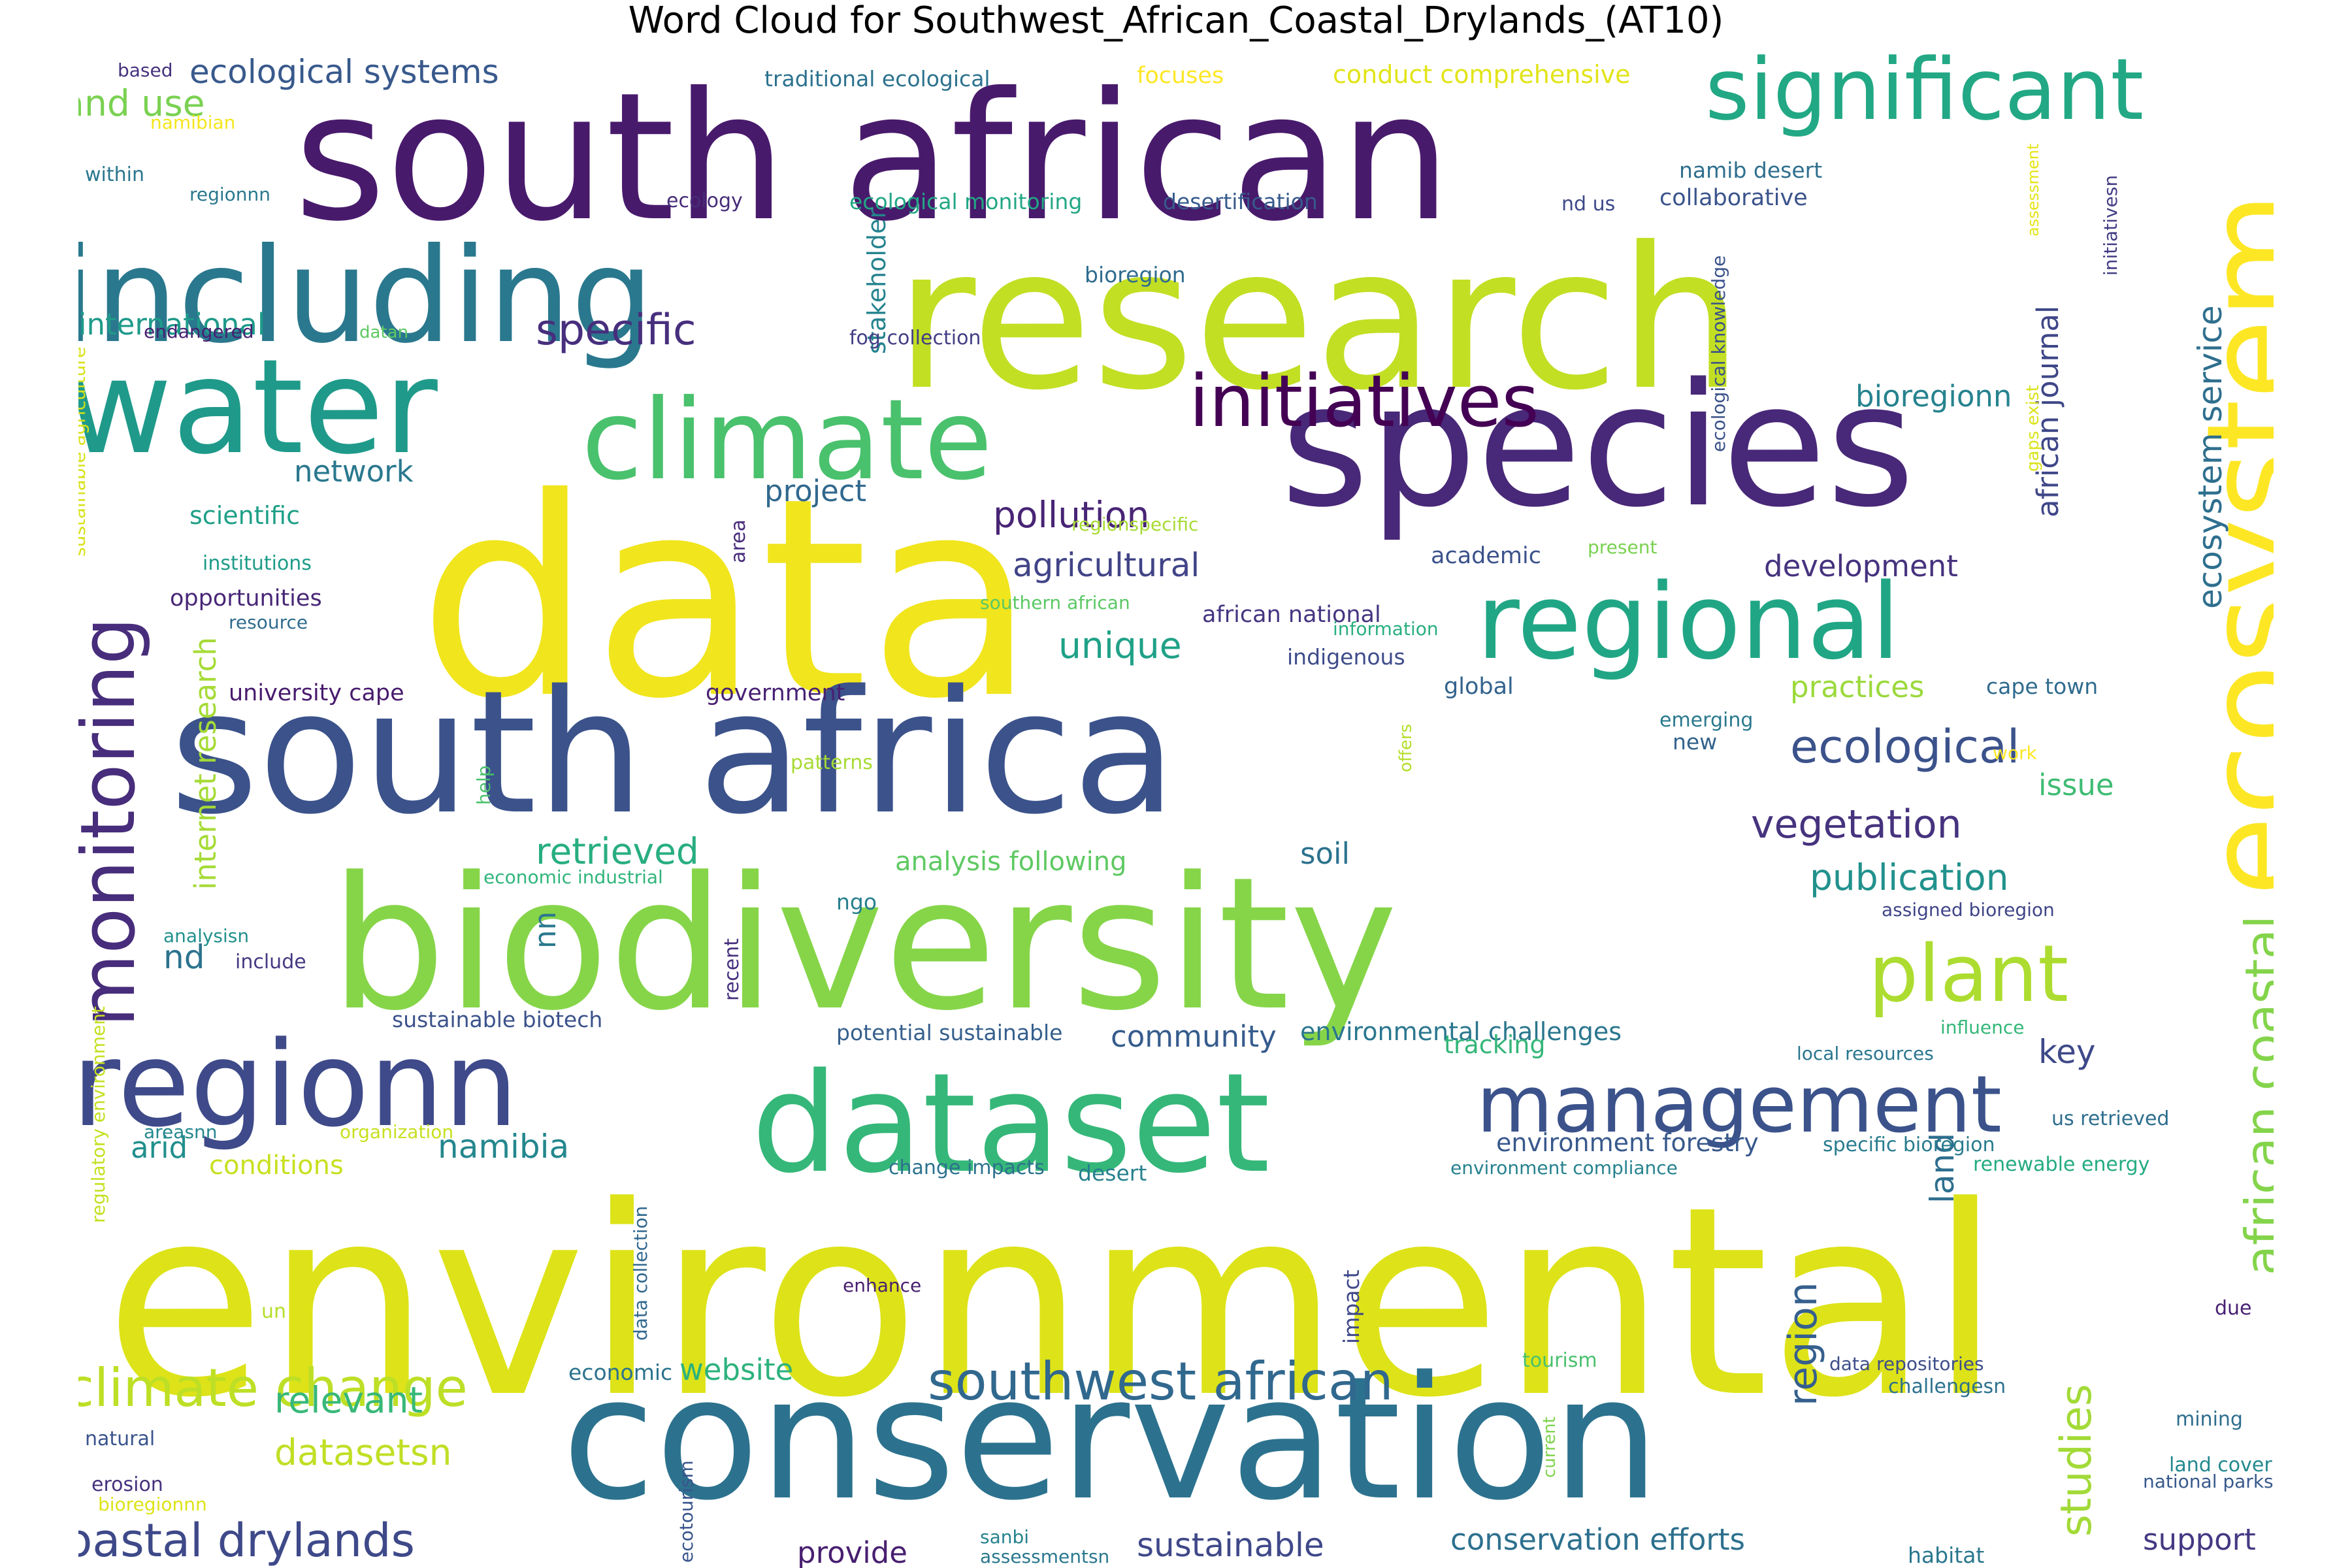  Describe the element at coordinates (1364, 401) in the screenshot. I see `word-initiatives: initiatives` at that location.